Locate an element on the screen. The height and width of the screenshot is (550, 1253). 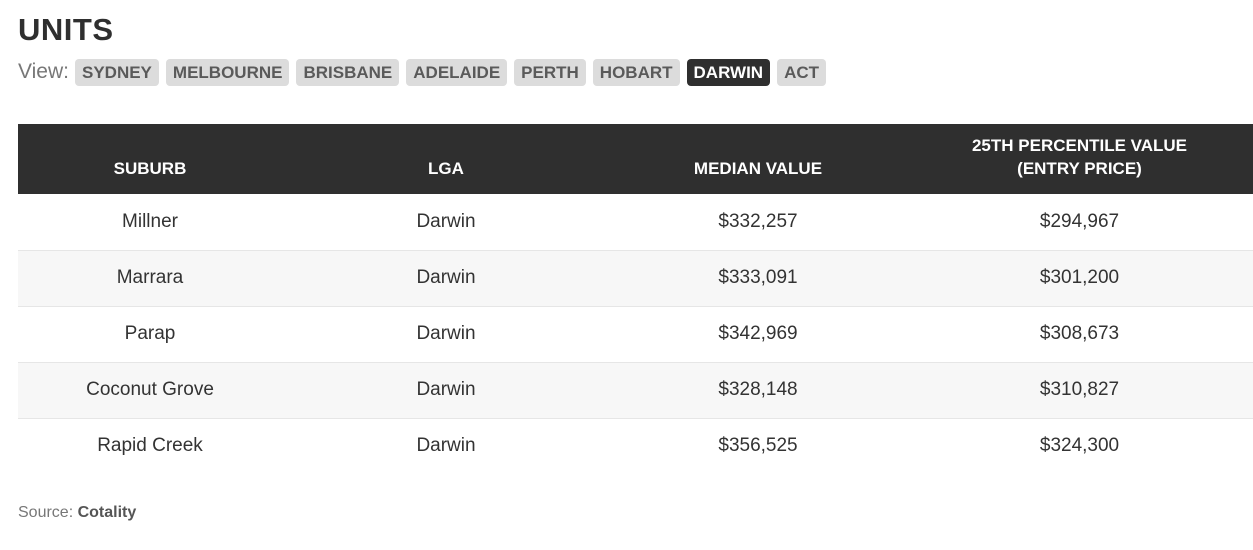
cell-suburb: Millner is located at coordinates (150, 221).